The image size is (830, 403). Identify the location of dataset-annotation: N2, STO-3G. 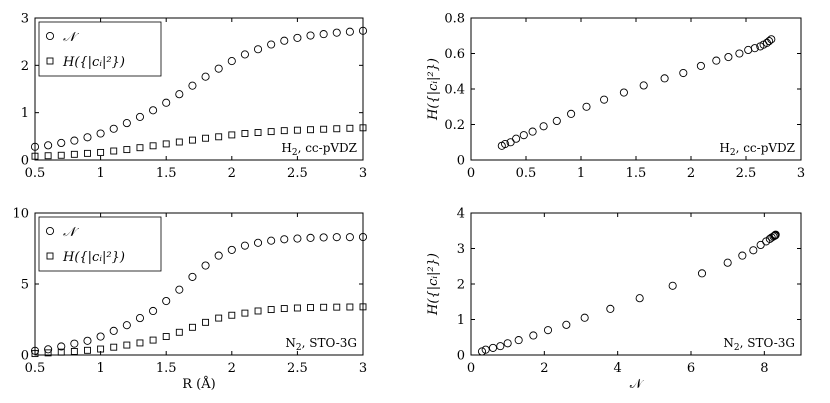
(321, 344).